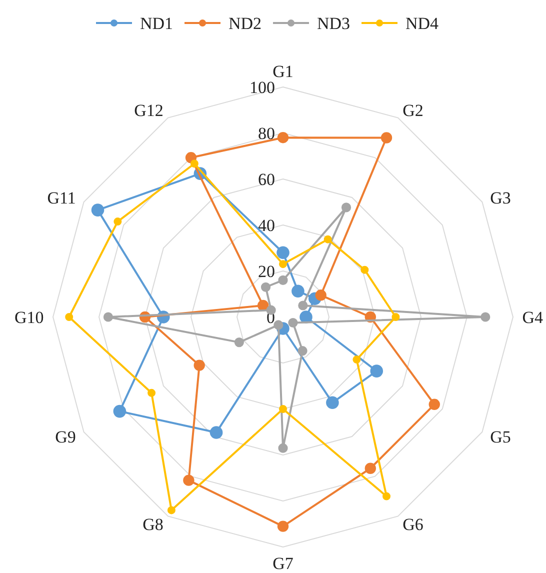  What do you see at coordinates (149, 110) in the screenshot?
I see `spoke-label: G12` at bounding box center [149, 110].